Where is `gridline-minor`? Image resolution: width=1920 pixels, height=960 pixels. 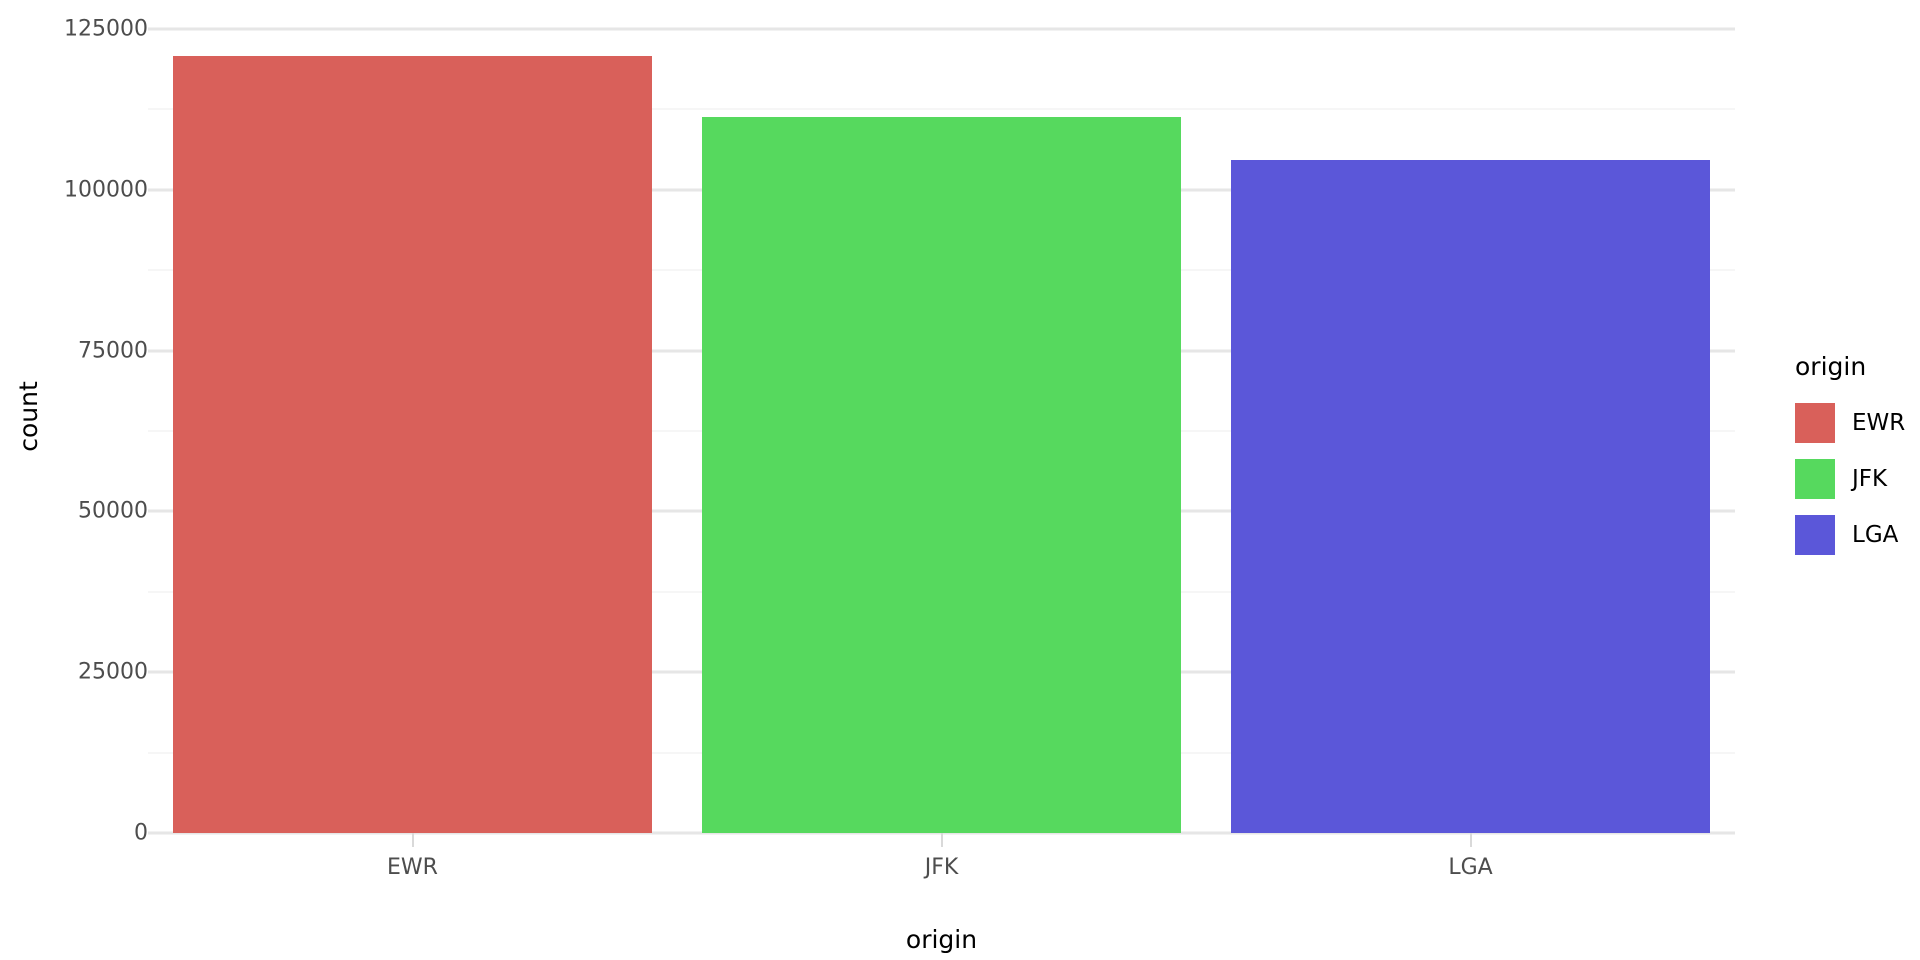 gridline-minor is located at coordinates (941, 109).